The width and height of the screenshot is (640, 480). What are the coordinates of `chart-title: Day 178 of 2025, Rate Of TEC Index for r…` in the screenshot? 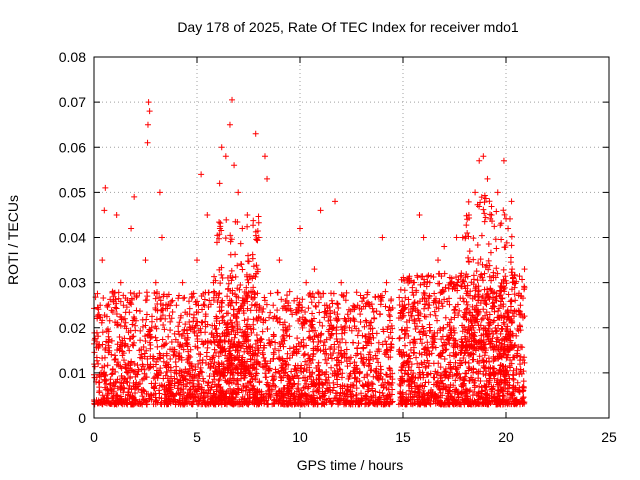 It's located at (348, 27).